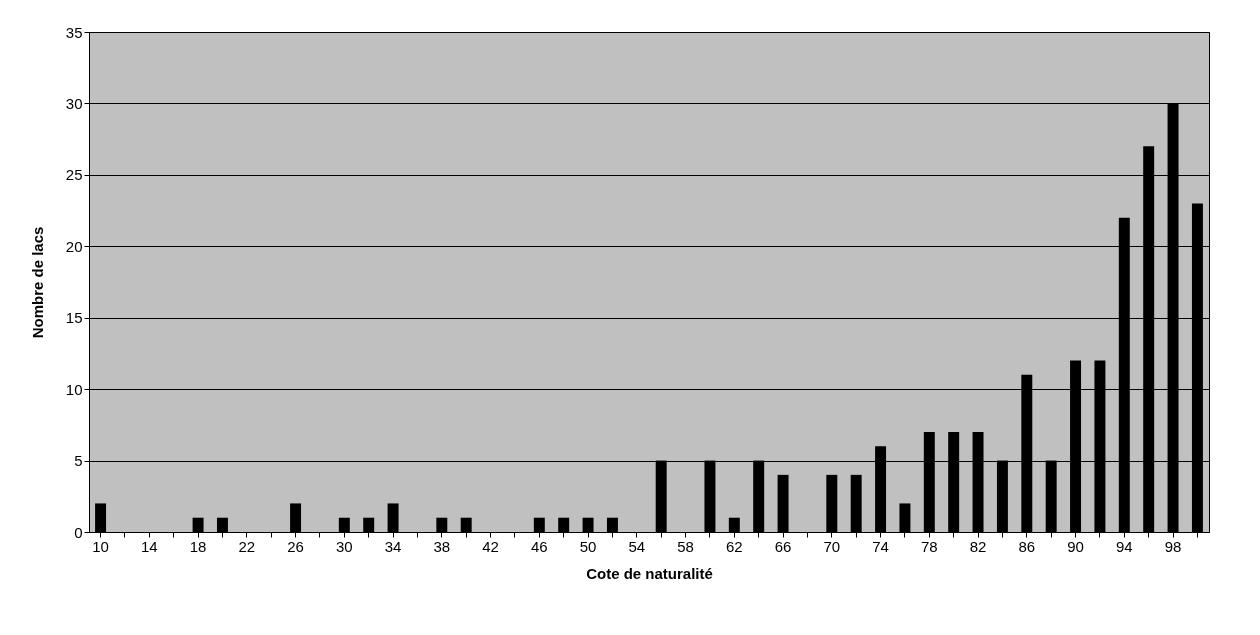  What do you see at coordinates (149, 546) in the screenshot?
I see `x-tick-label: 14` at bounding box center [149, 546].